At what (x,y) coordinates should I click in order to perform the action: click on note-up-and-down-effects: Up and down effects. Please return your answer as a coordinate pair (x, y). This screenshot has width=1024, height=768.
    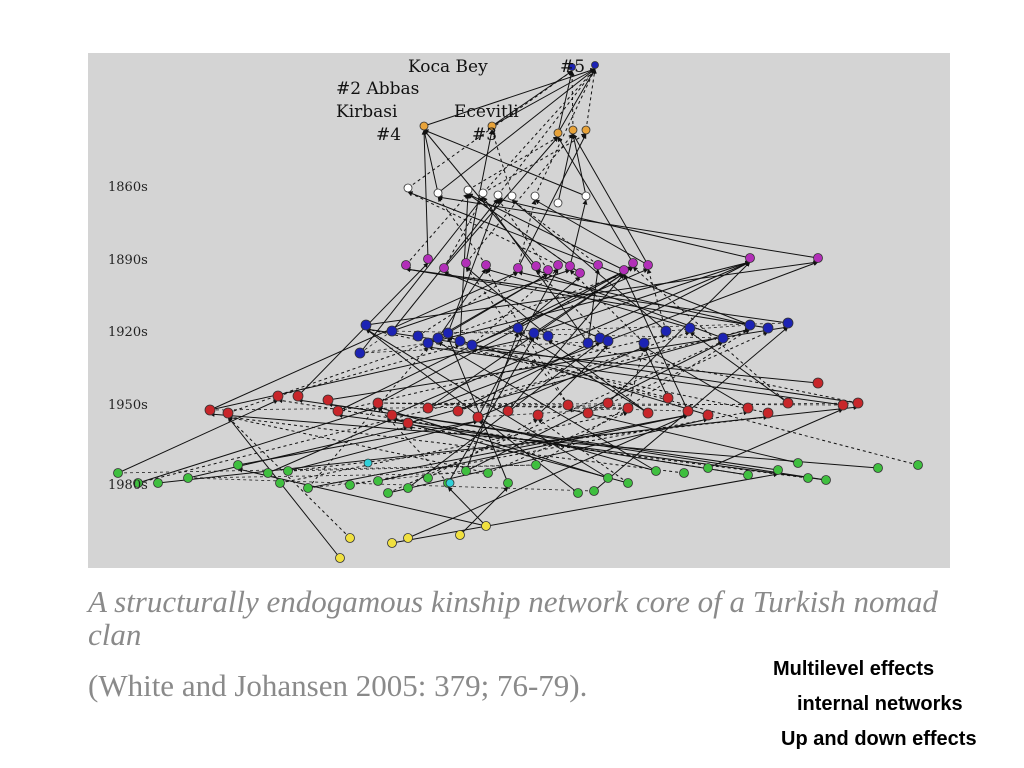
    Looking at the image, I should click on (879, 739).